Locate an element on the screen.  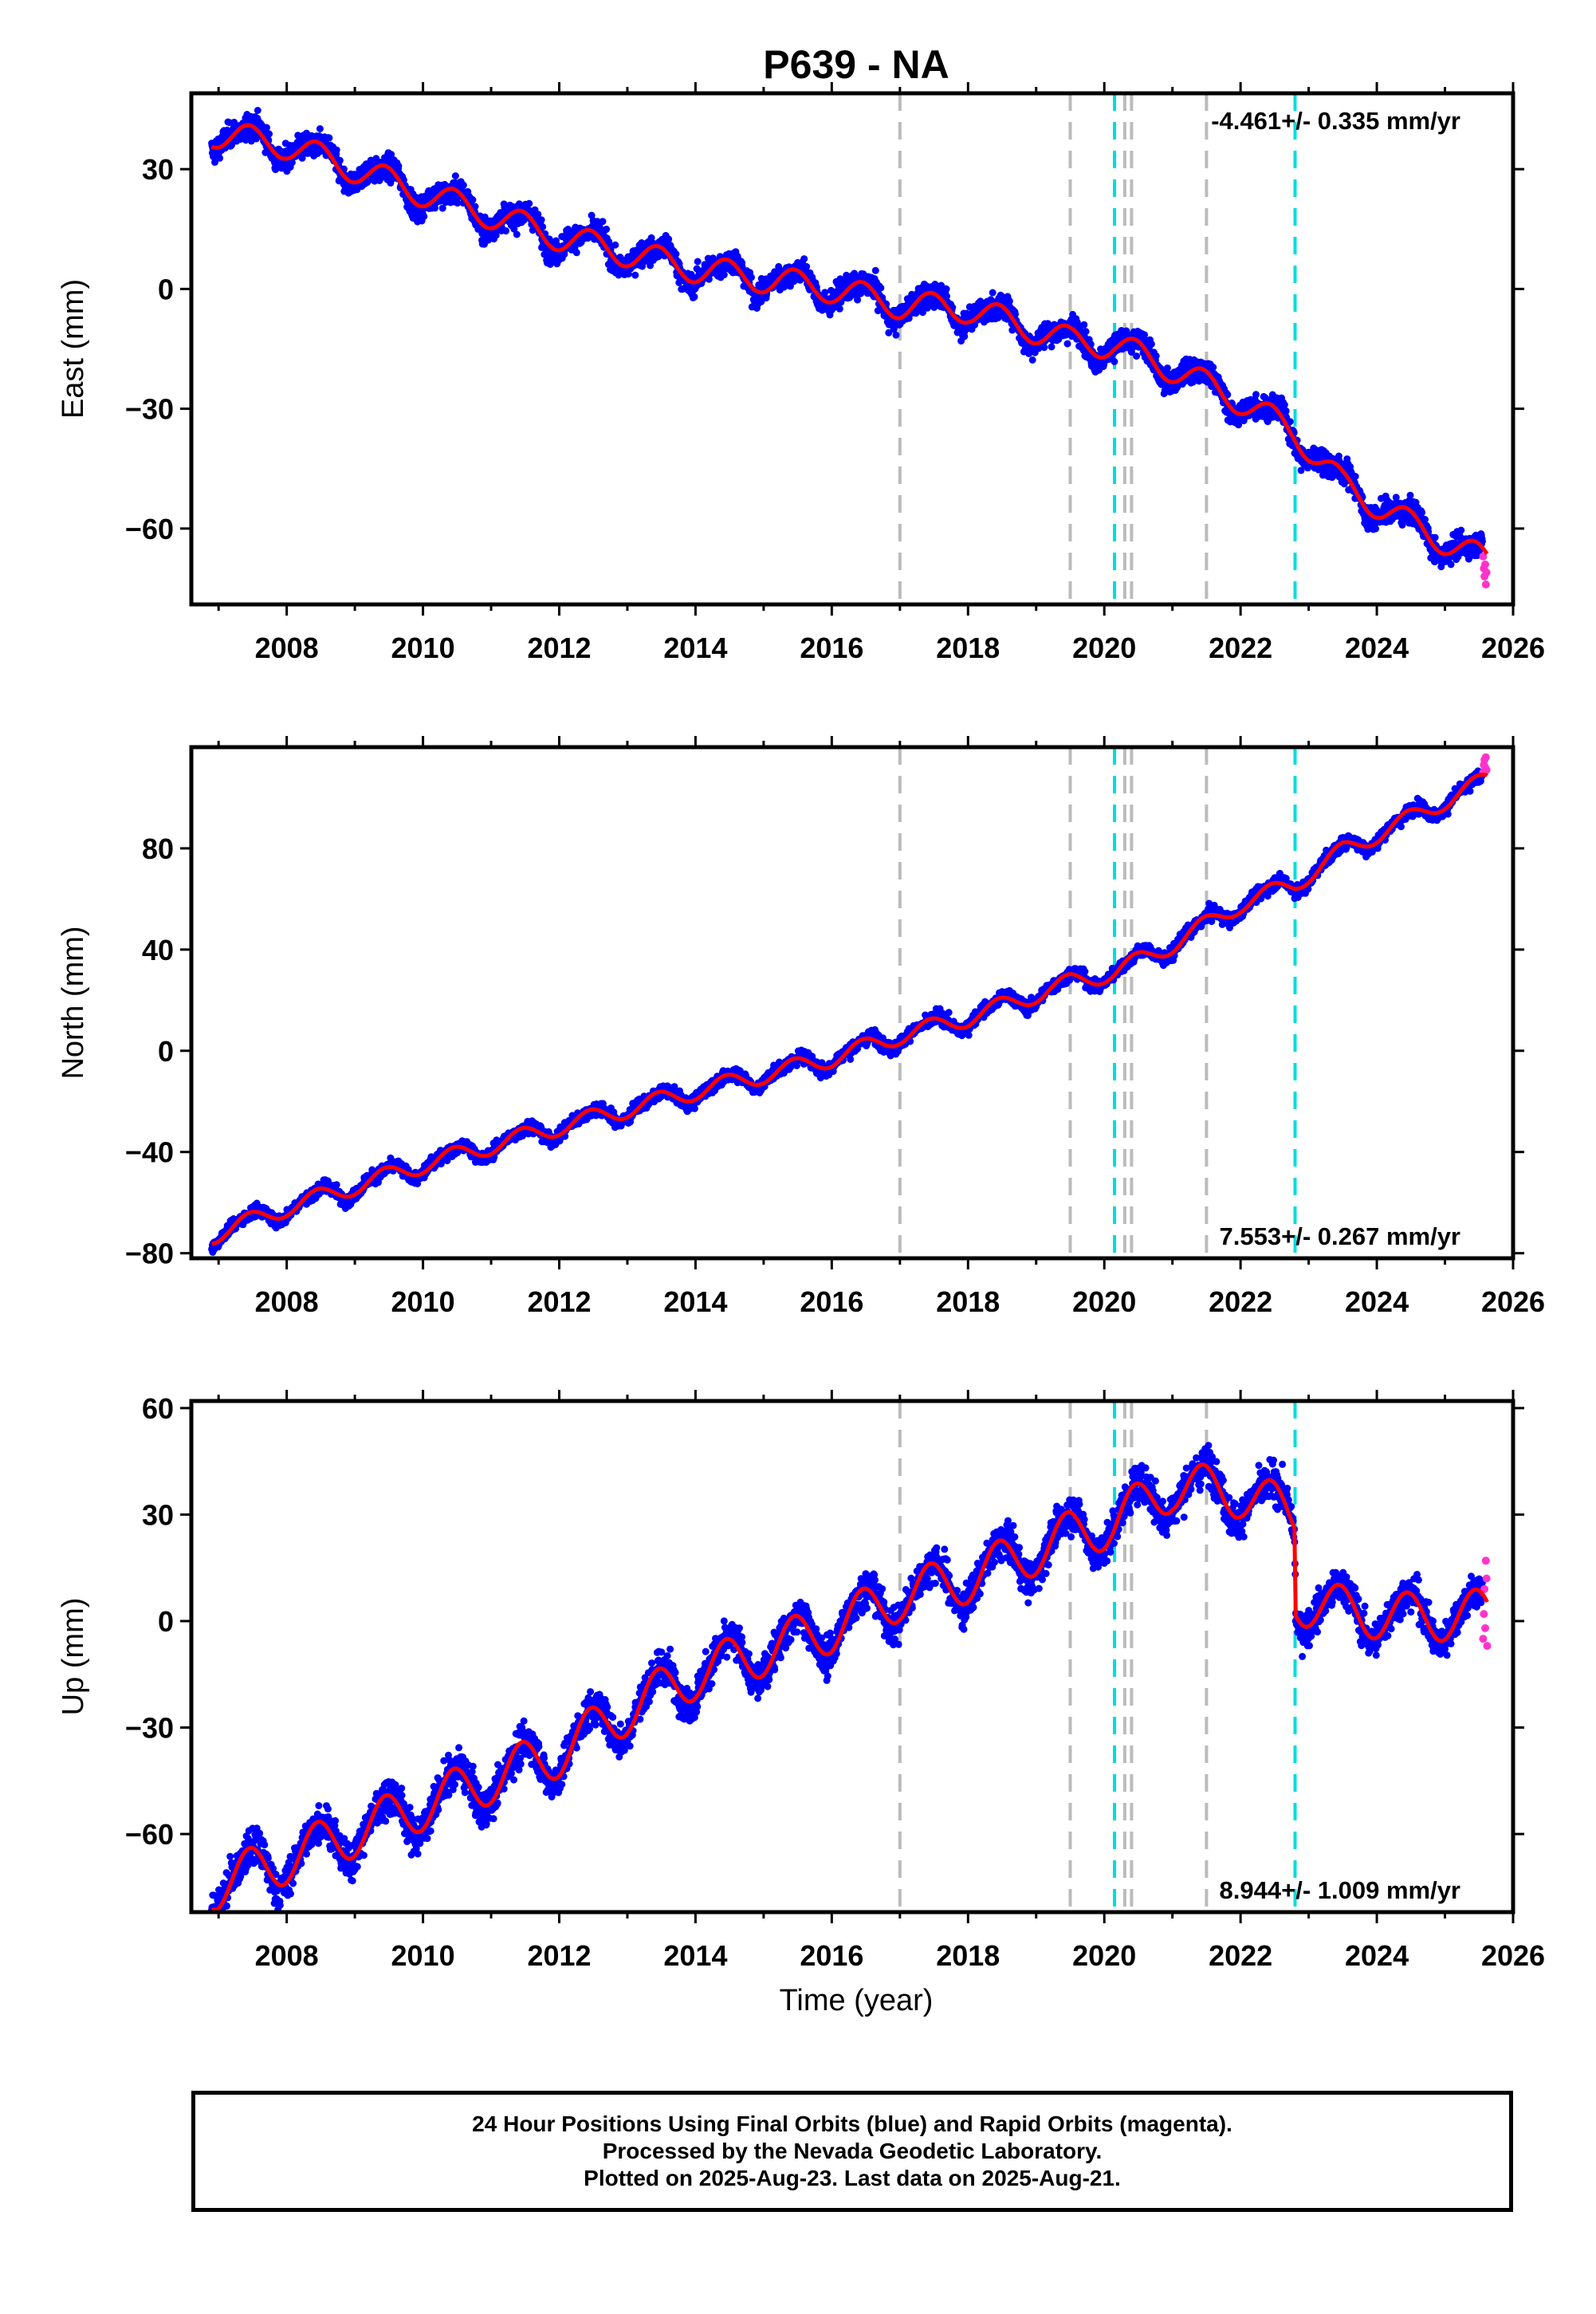
velocity-rate-label: -4.461+/- 0.335 mm/yr is located at coordinates (1335, 121).